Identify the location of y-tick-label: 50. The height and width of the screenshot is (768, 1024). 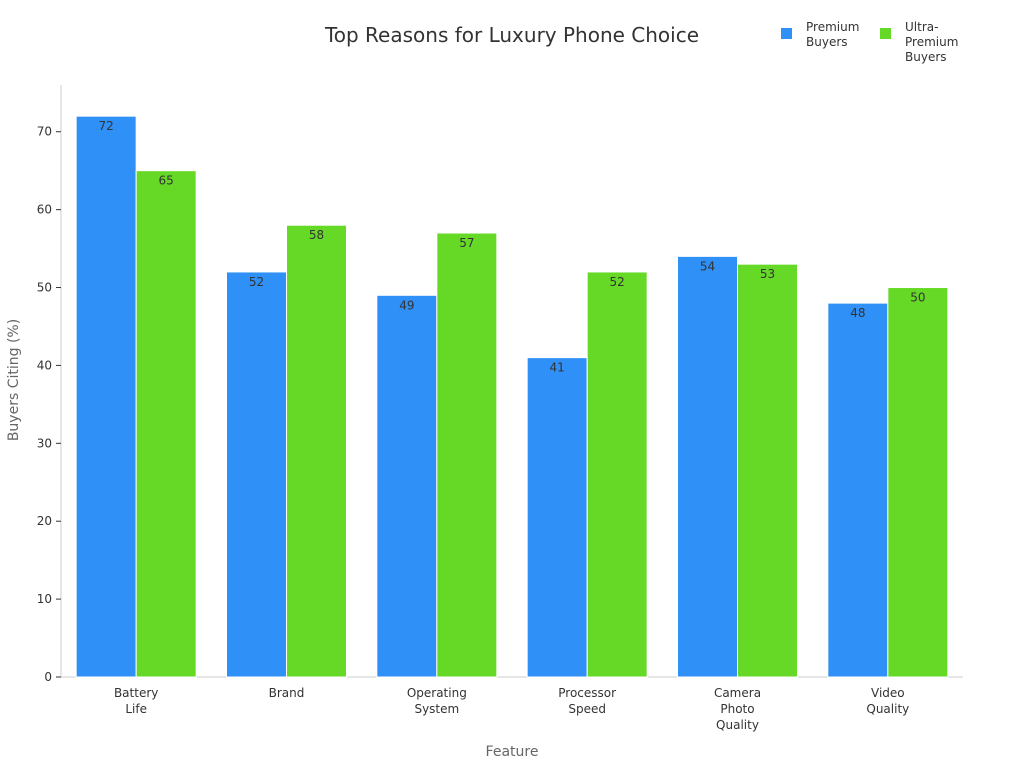
(44, 288).